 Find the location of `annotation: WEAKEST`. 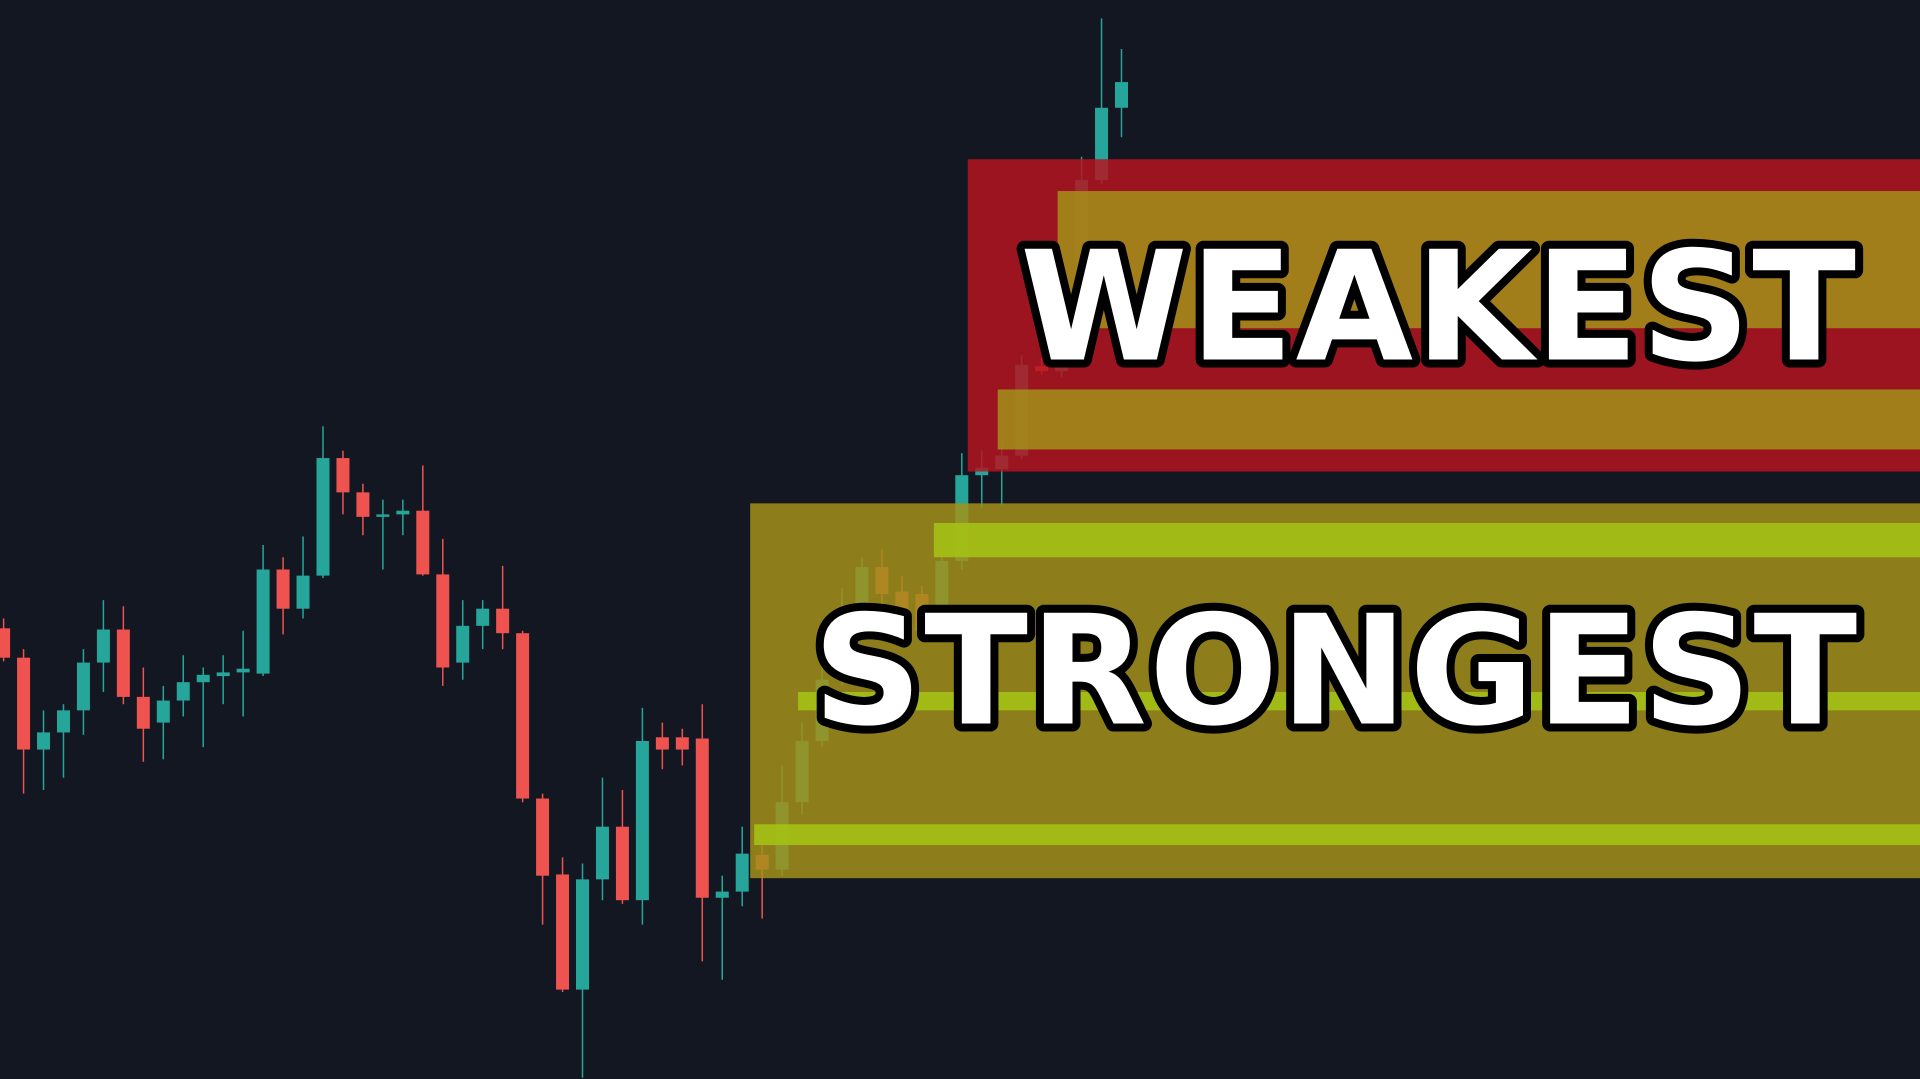

annotation: WEAKEST is located at coordinates (1439, 307).